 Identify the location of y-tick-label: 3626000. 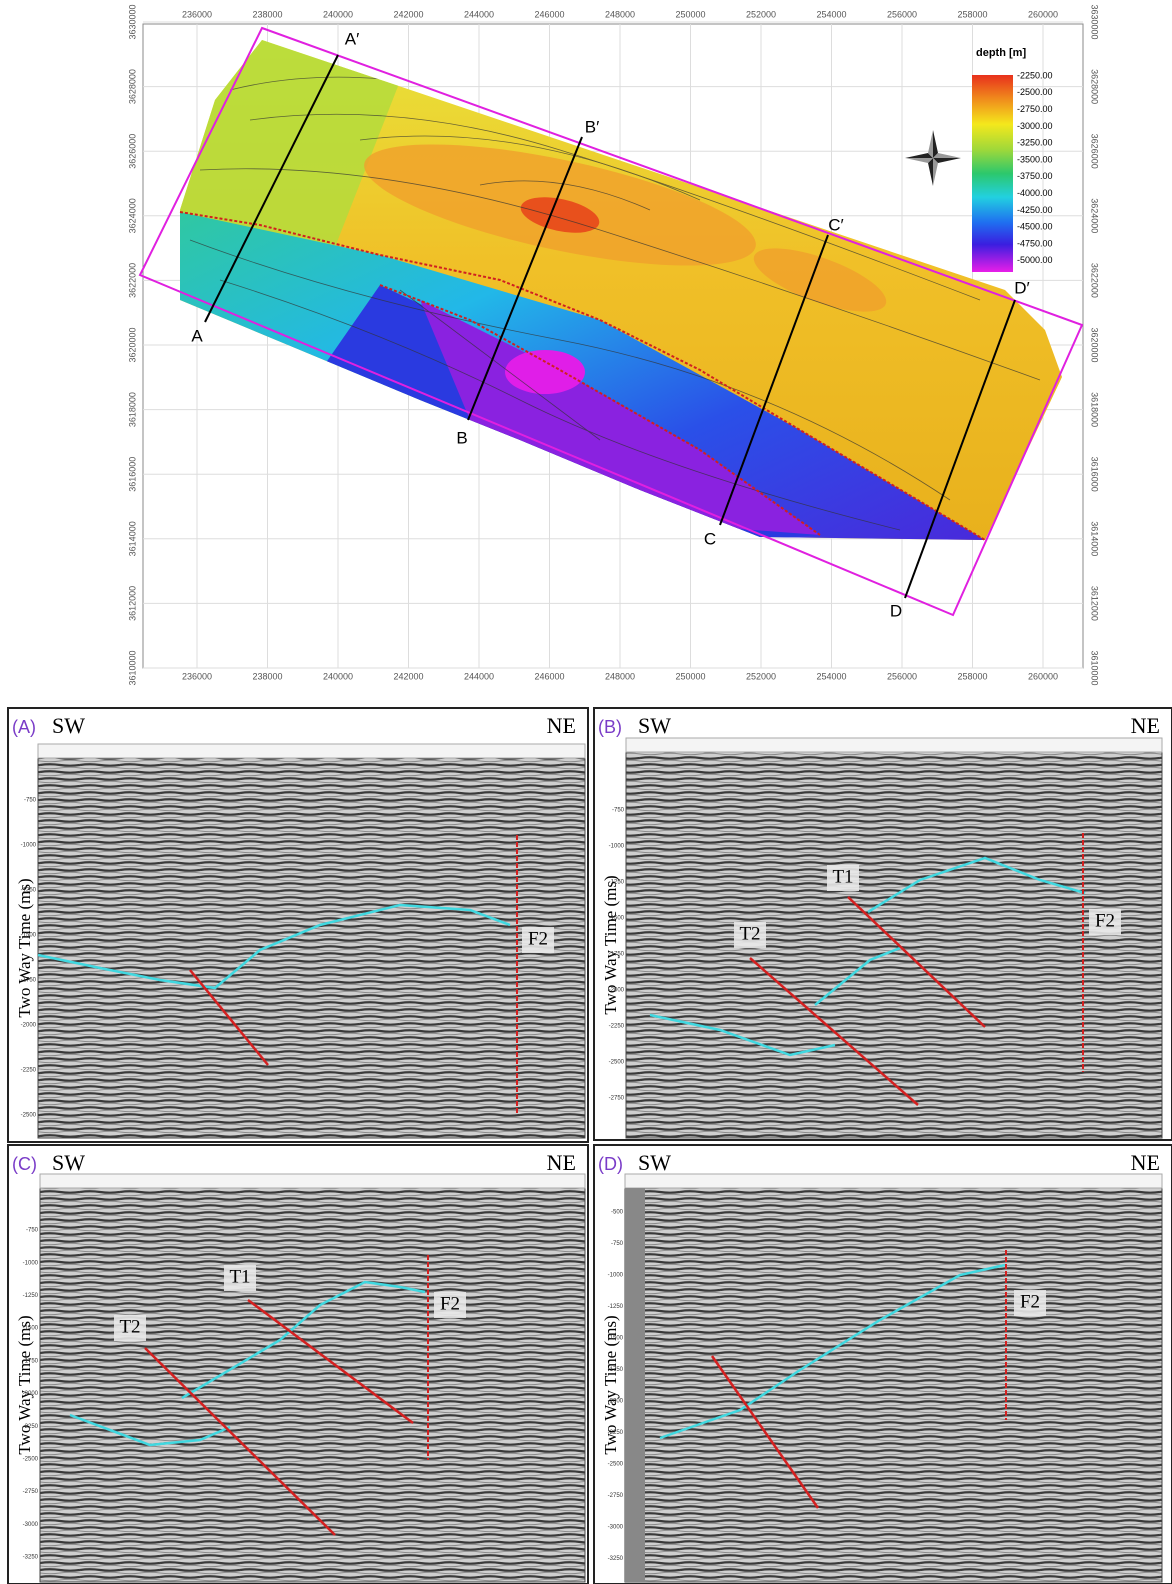
(1095, 151).